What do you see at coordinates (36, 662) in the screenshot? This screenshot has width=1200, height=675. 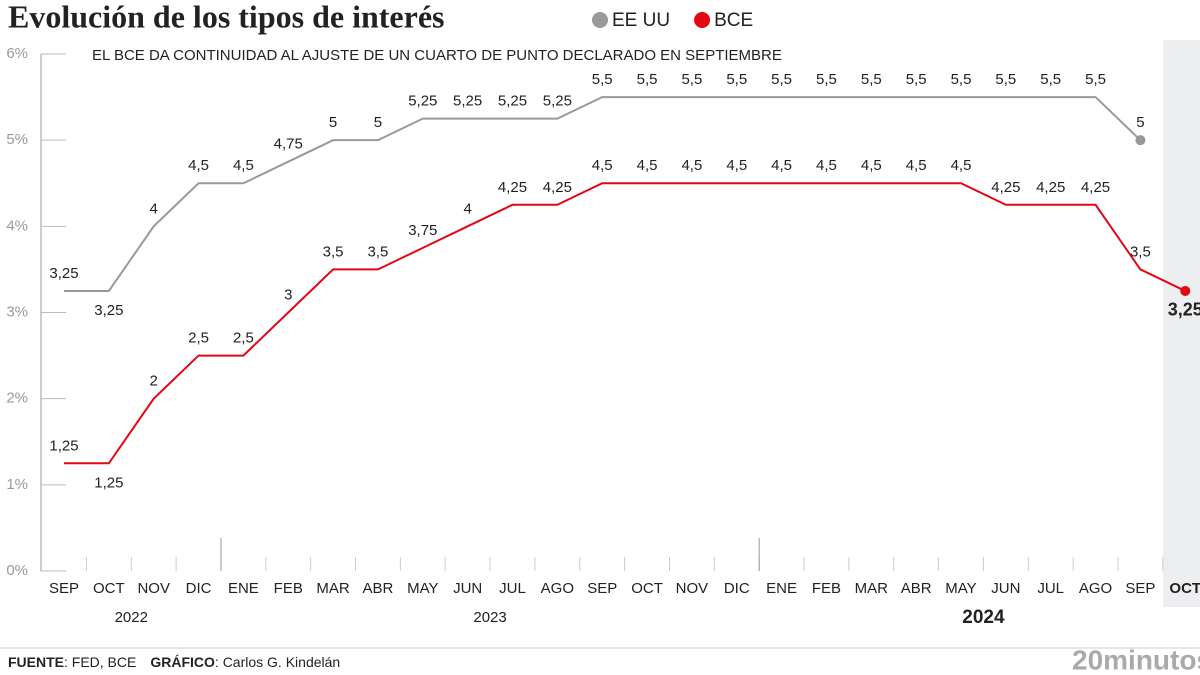 I see `source-label: FUENTE` at bounding box center [36, 662].